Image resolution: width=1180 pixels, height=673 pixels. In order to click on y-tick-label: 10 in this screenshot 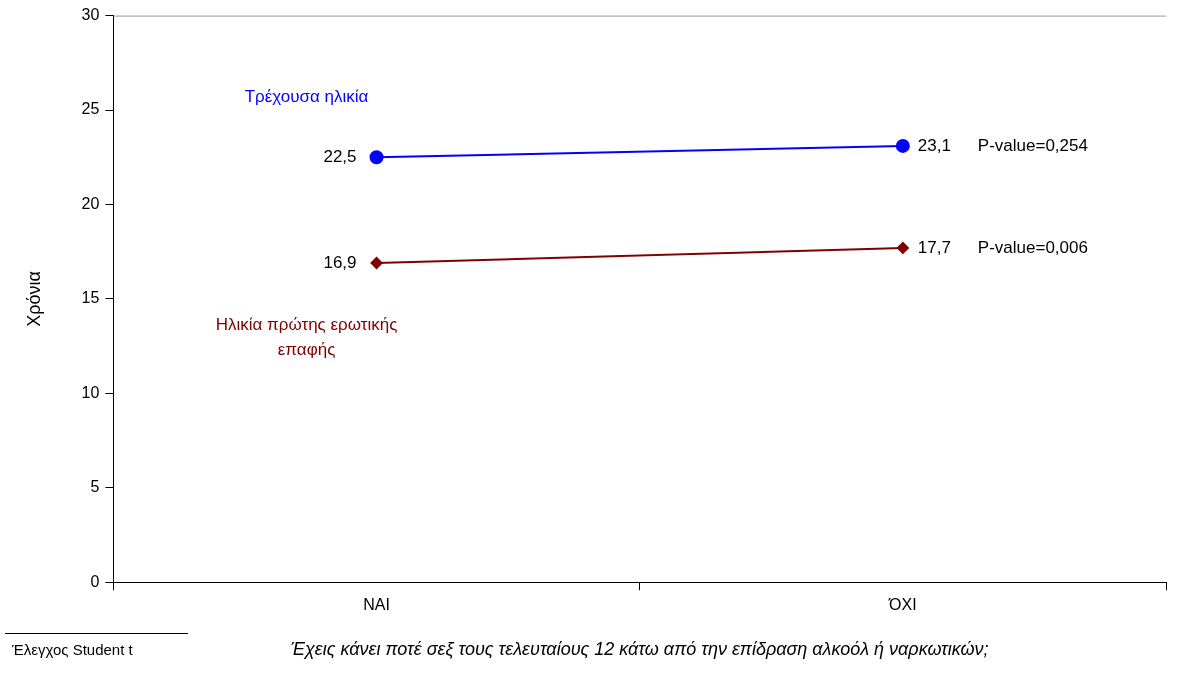, I will do `click(90, 392)`.